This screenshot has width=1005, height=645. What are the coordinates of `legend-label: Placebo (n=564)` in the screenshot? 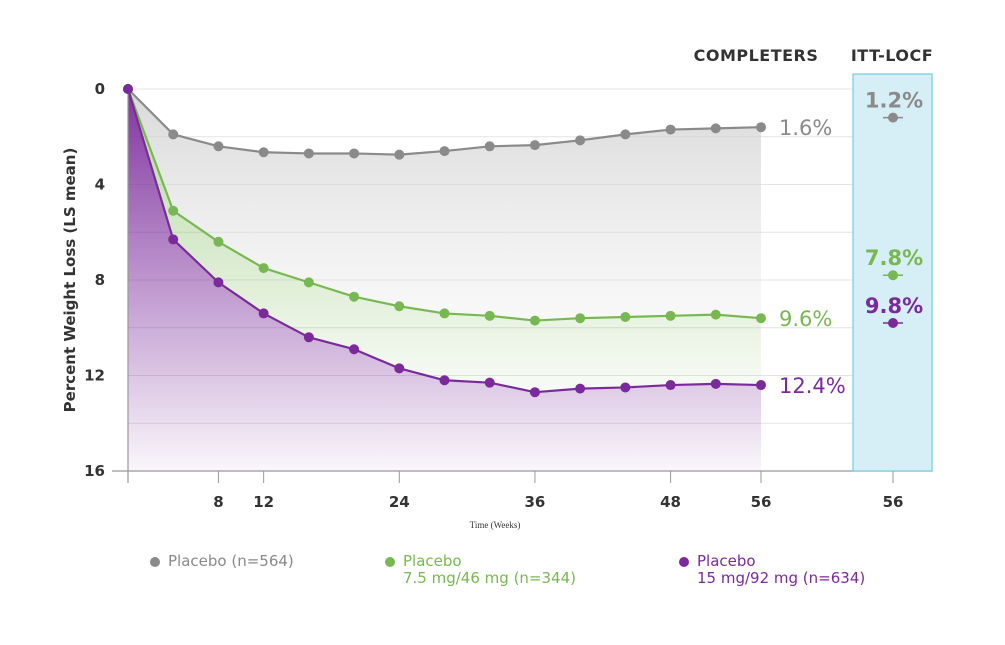 It's located at (231, 561).